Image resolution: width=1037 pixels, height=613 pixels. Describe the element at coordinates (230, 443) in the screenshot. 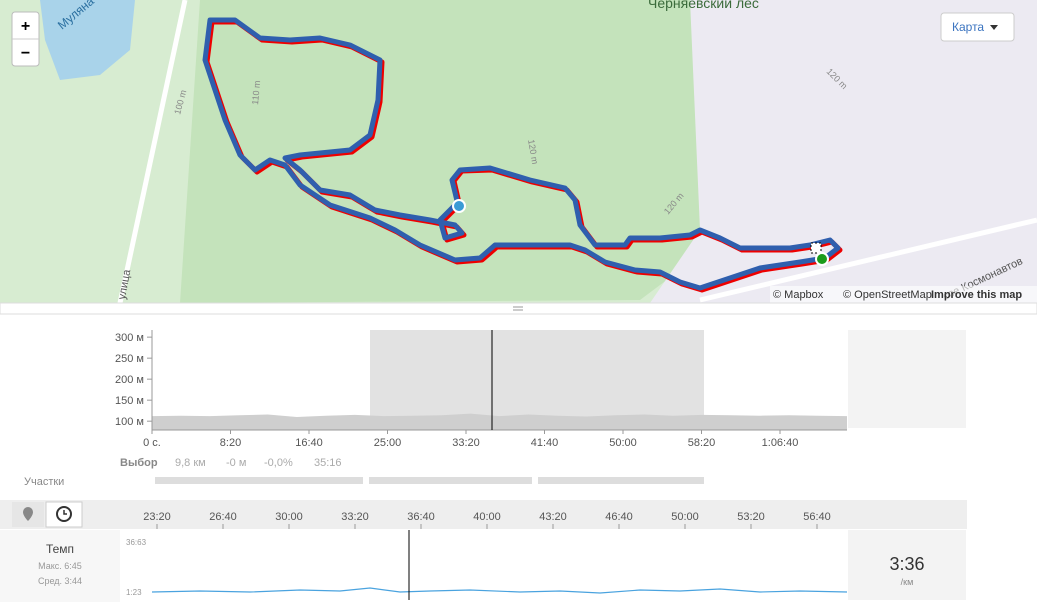

I see `x-tick-label: 8:20` at that location.